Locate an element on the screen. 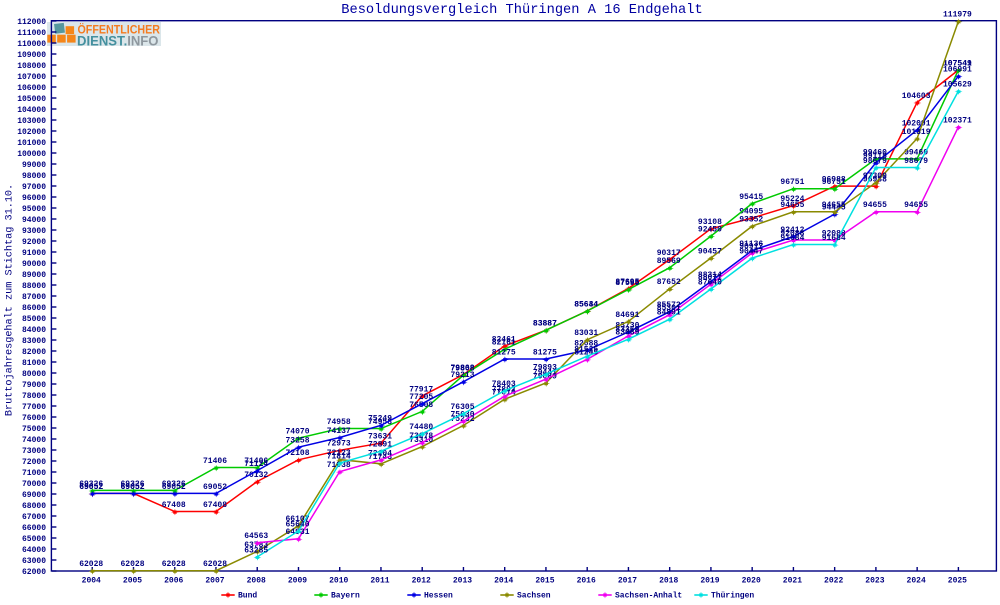 Image resolution: width=1000 pixels, height=605 pixels. svg-text: 87652 is located at coordinates (669, 282).